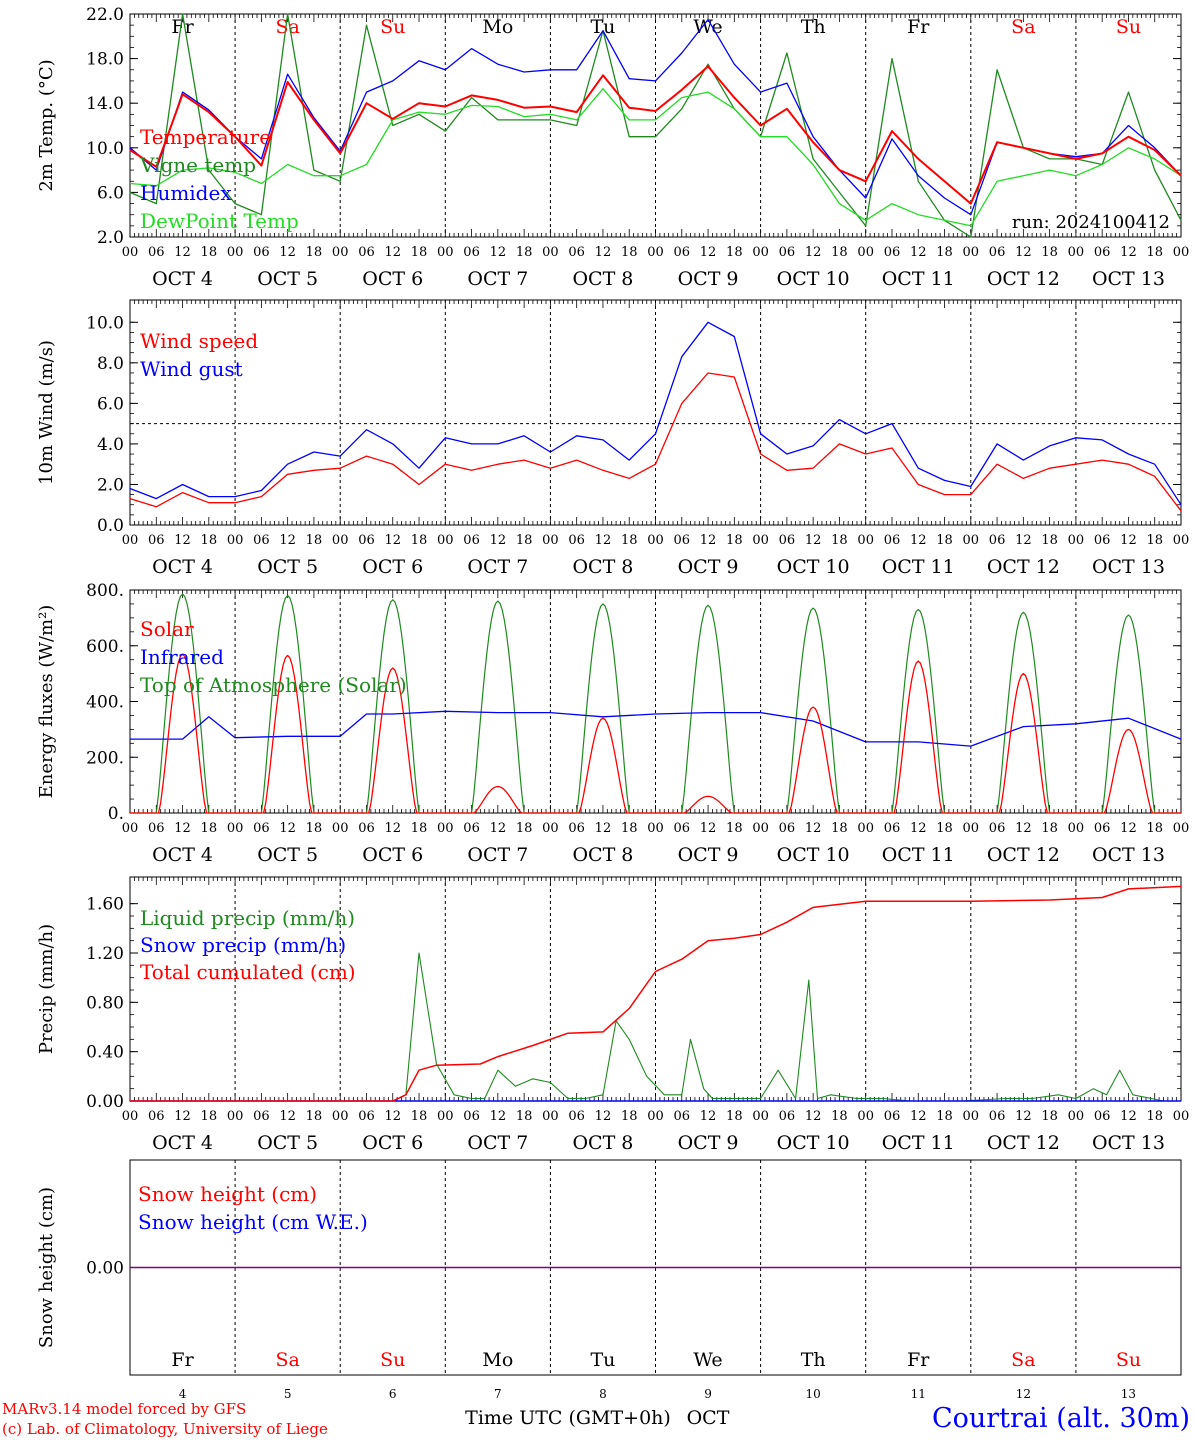 The width and height of the screenshot is (1194, 1440). I want to click on legend-wind-1: Wind gust, so click(191, 369).